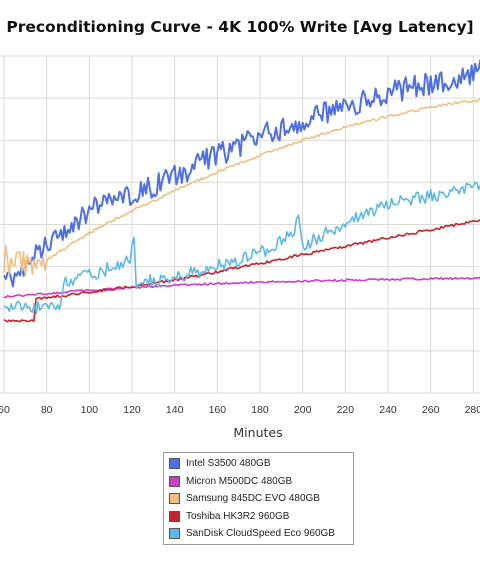 The width and height of the screenshot is (480, 575). What do you see at coordinates (303, 410) in the screenshot?
I see `x-tick-label: 200` at bounding box center [303, 410].